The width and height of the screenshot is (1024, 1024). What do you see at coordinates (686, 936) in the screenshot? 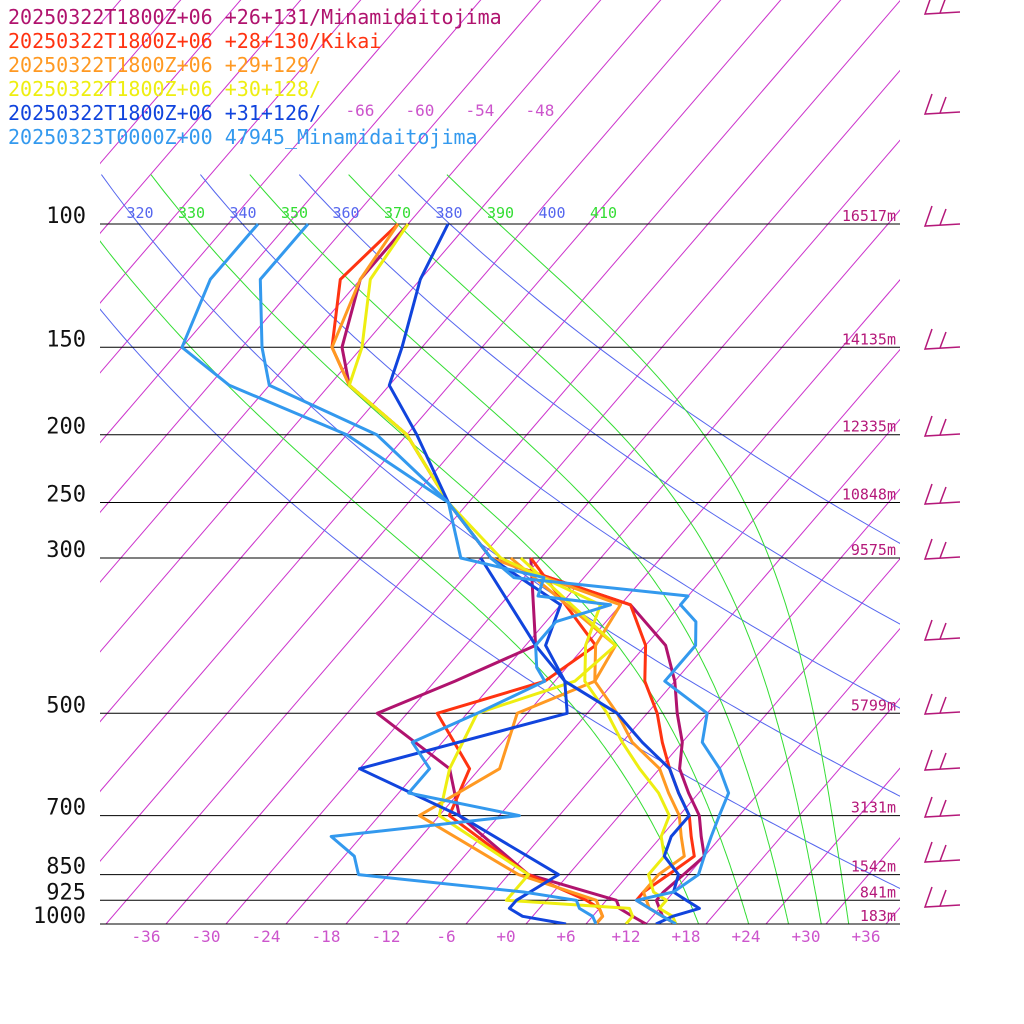
I see `temperature-tick-label: +18` at bounding box center [686, 936].